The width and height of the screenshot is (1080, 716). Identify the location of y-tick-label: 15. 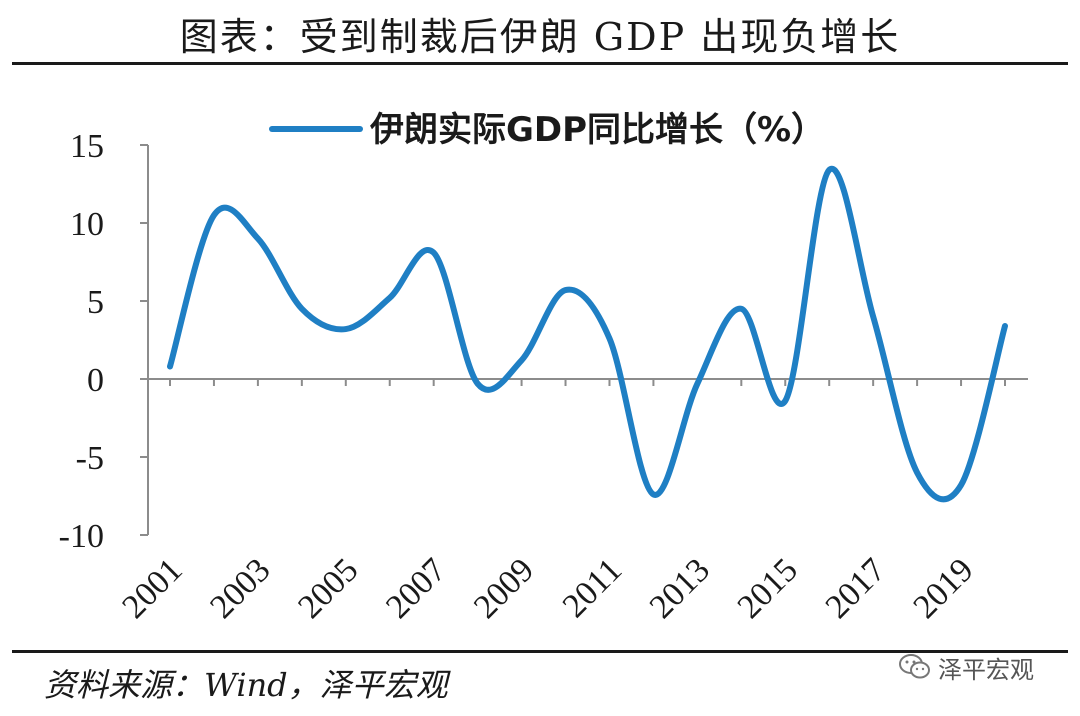
(87, 146).